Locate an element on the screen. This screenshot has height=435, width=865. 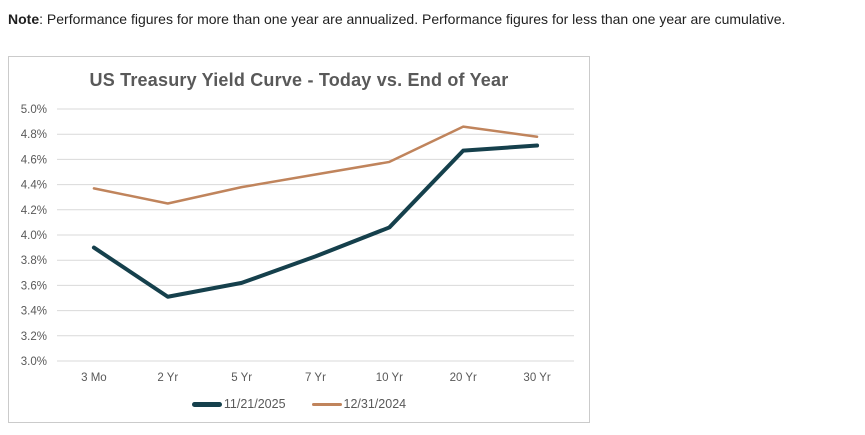
legend-label-series-0: 11/21/2025 is located at coordinates (254, 404).